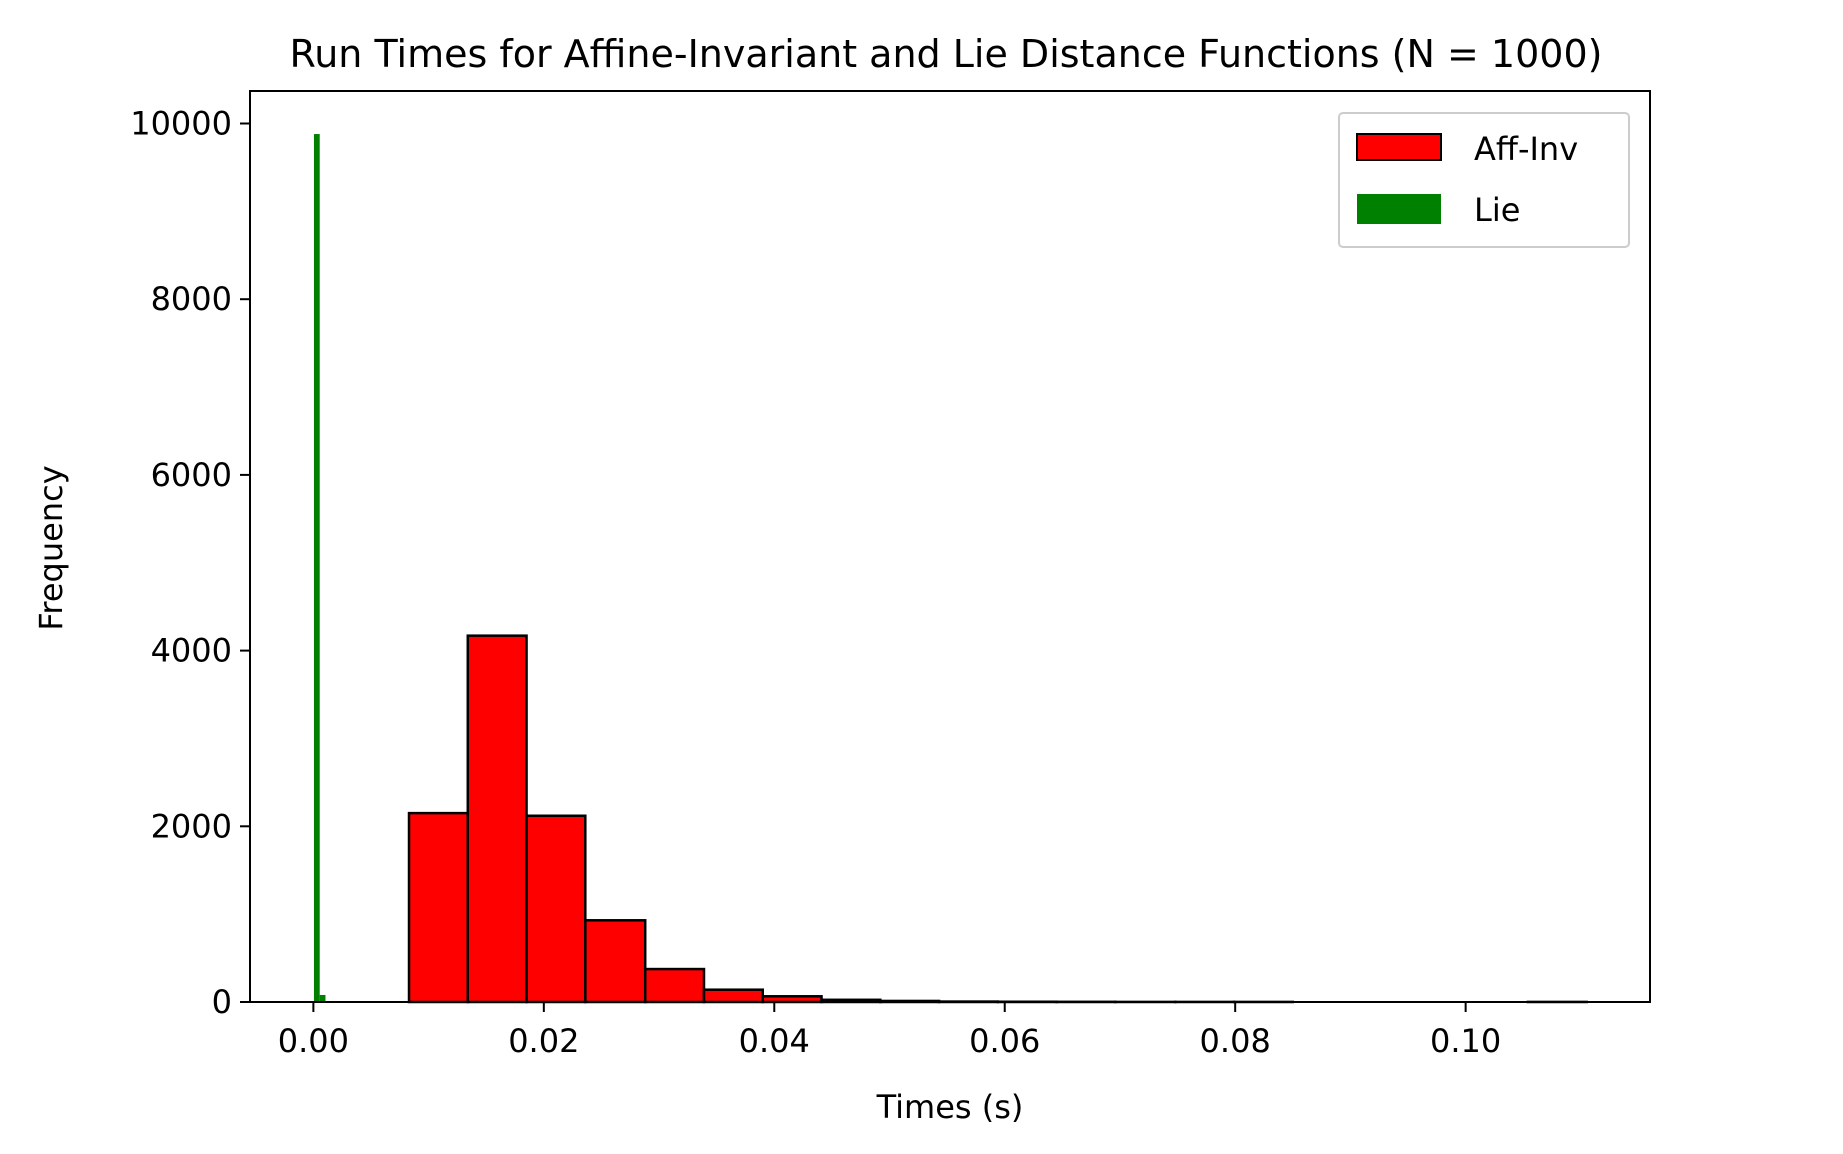 This screenshot has height=1154, width=1843. Describe the element at coordinates (313, 1041) in the screenshot. I see `x-tick-label: 0.00` at that location.